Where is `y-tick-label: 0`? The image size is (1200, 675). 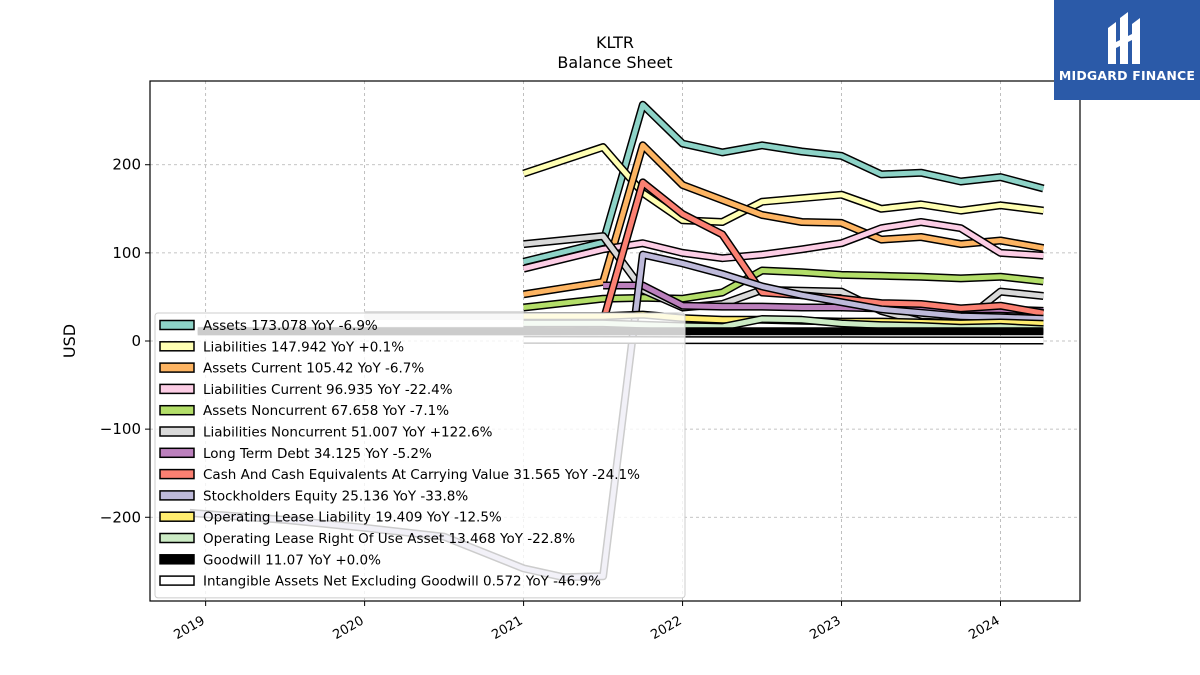
y-tick-label: 0 is located at coordinates (136, 341).